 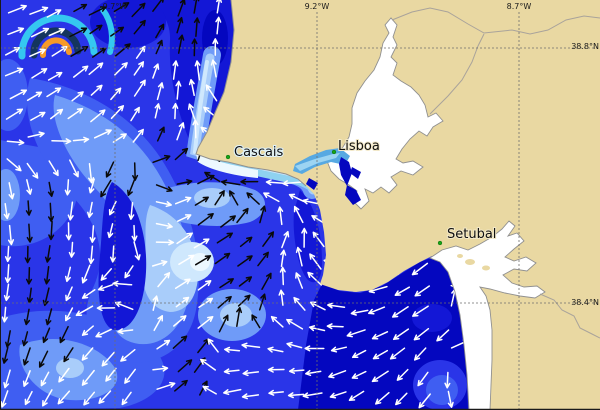 I want to click on lon-label: 8.7°W, so click(x=519, y=6).